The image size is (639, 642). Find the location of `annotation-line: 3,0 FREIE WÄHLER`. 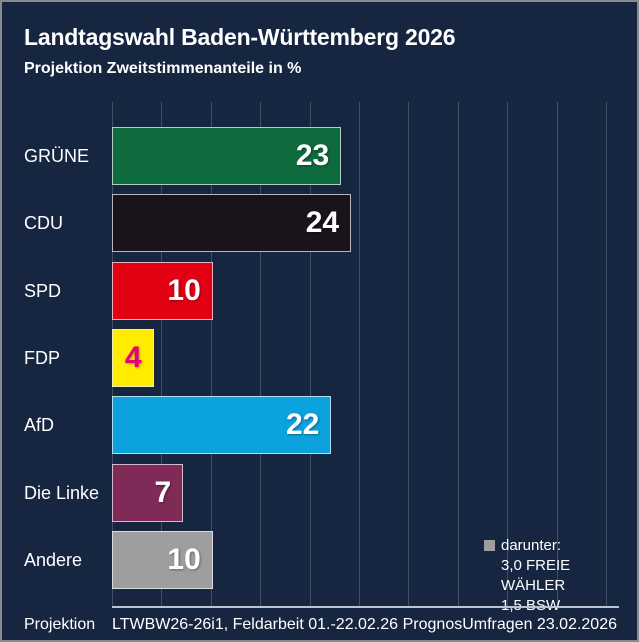

annotation-line: 3,0 FREIE WÄHLER is located at coordinates (536, 575).